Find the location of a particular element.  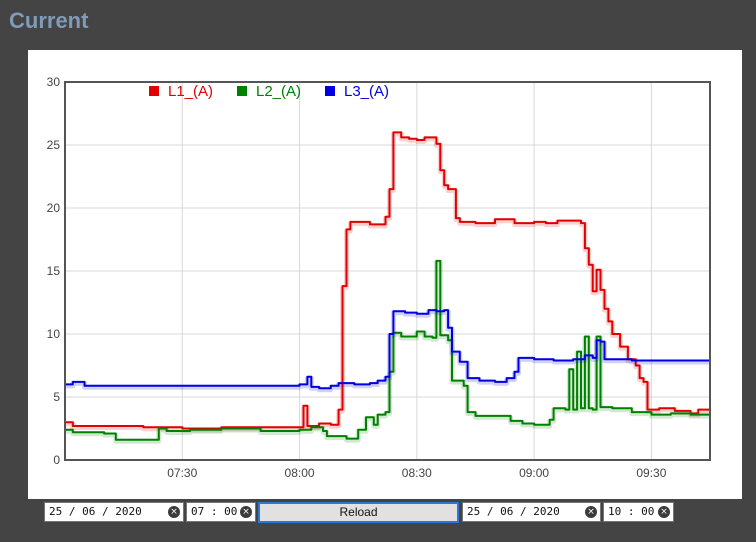

page-title: Current is located at coordinates (49, 20).